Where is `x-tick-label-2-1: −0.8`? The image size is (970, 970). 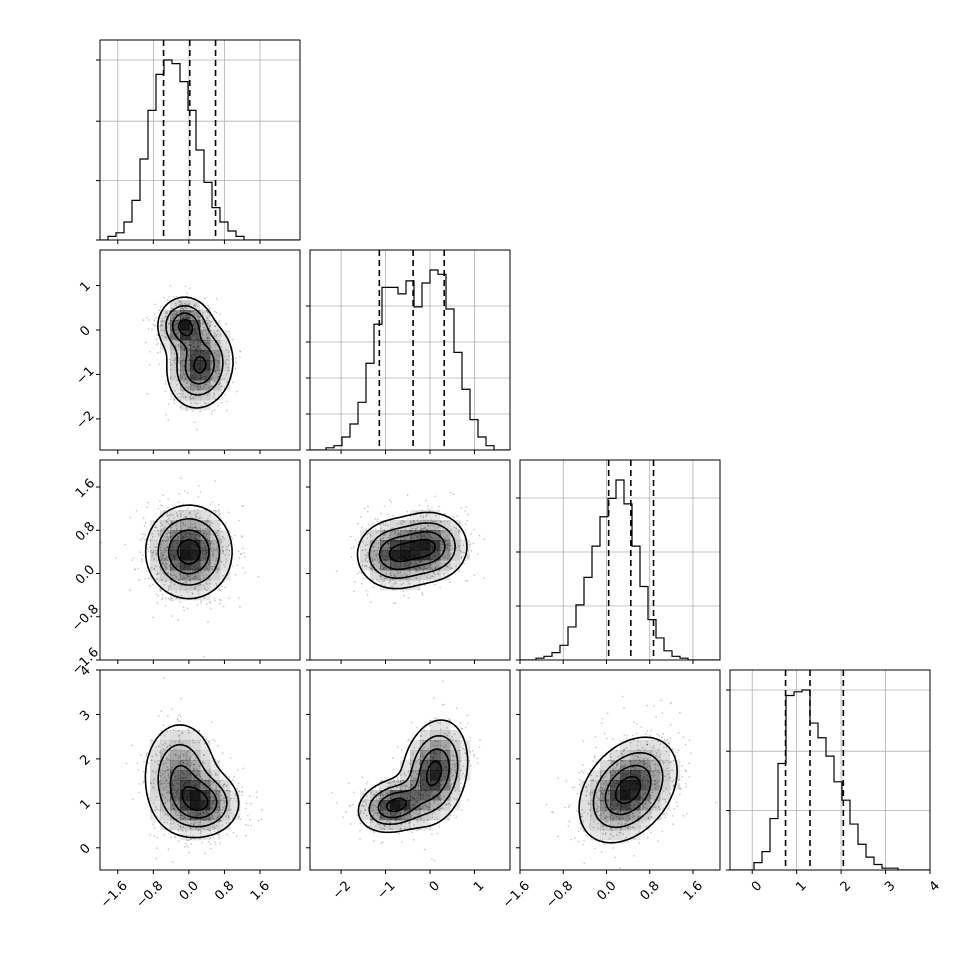 x-tick-label-2-1: −0.8 is located at coordinates (559, 894).